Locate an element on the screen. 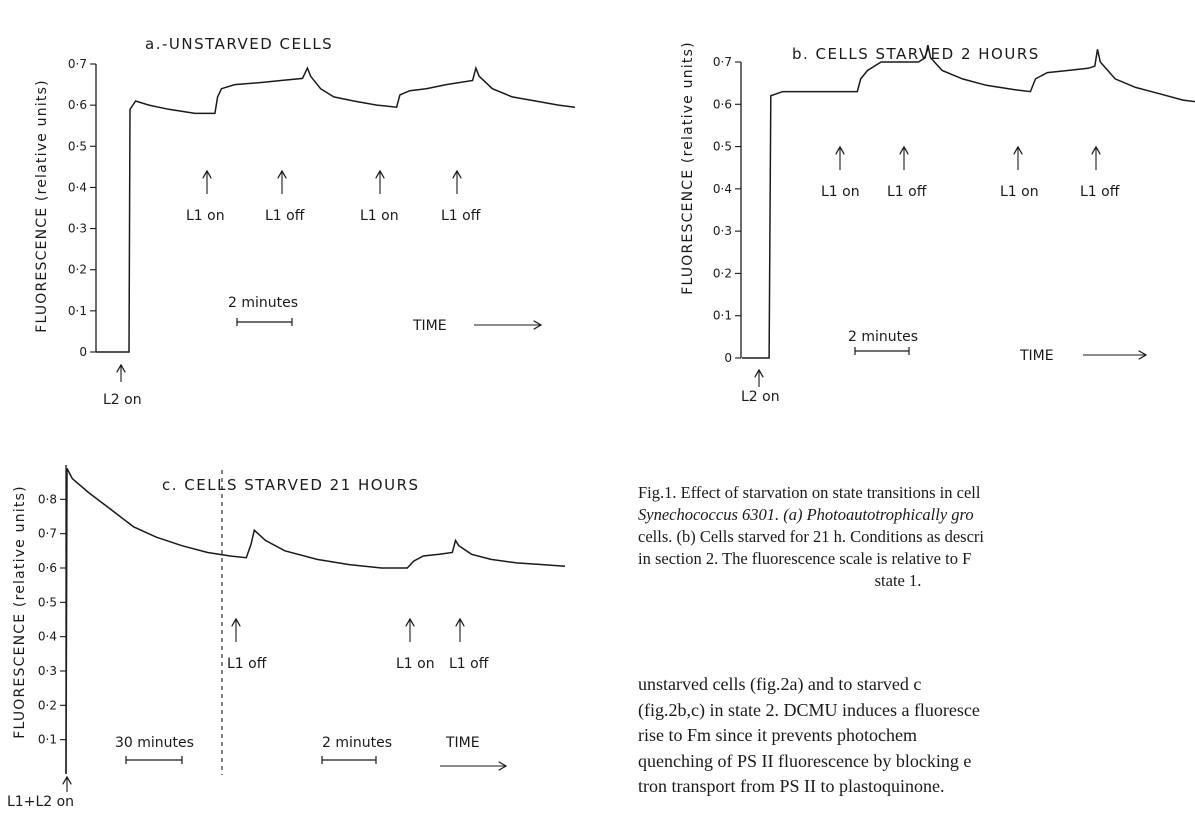 The image size is (1195, 815). panel-a-y-ticks: 0 0·1 0·2 0·3 0·4 0·5 0·6 0·7 is located at coordinates (82, 208).